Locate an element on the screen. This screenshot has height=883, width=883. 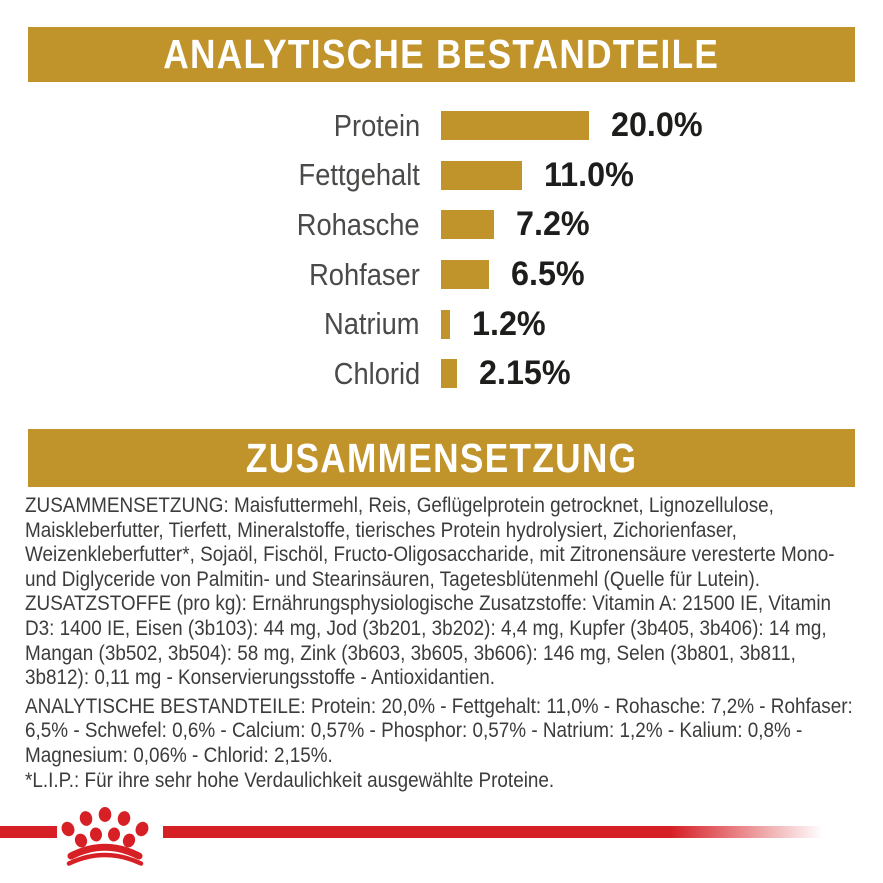
analytical-header-title: ANALYTISCHE BESTANDTEILE is located at coordinates (441, 54).